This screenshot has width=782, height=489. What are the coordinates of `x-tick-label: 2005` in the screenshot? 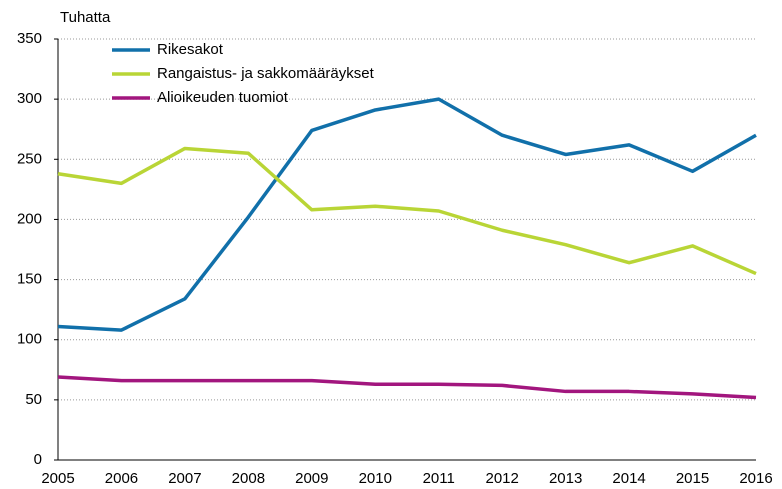 It's located at (57, 478).